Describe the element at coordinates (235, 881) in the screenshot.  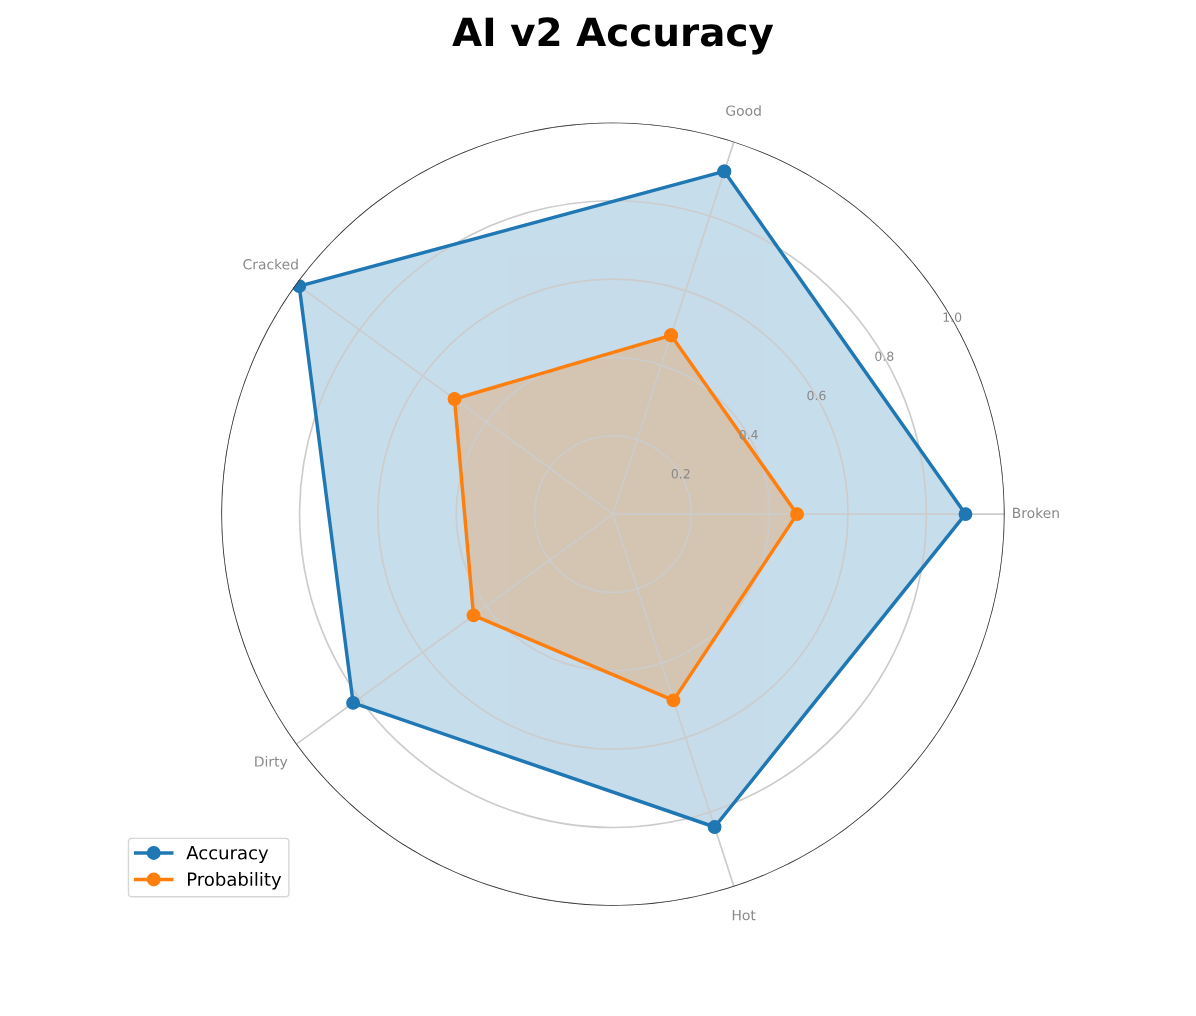
I see `legend-label: Probability` at that location.